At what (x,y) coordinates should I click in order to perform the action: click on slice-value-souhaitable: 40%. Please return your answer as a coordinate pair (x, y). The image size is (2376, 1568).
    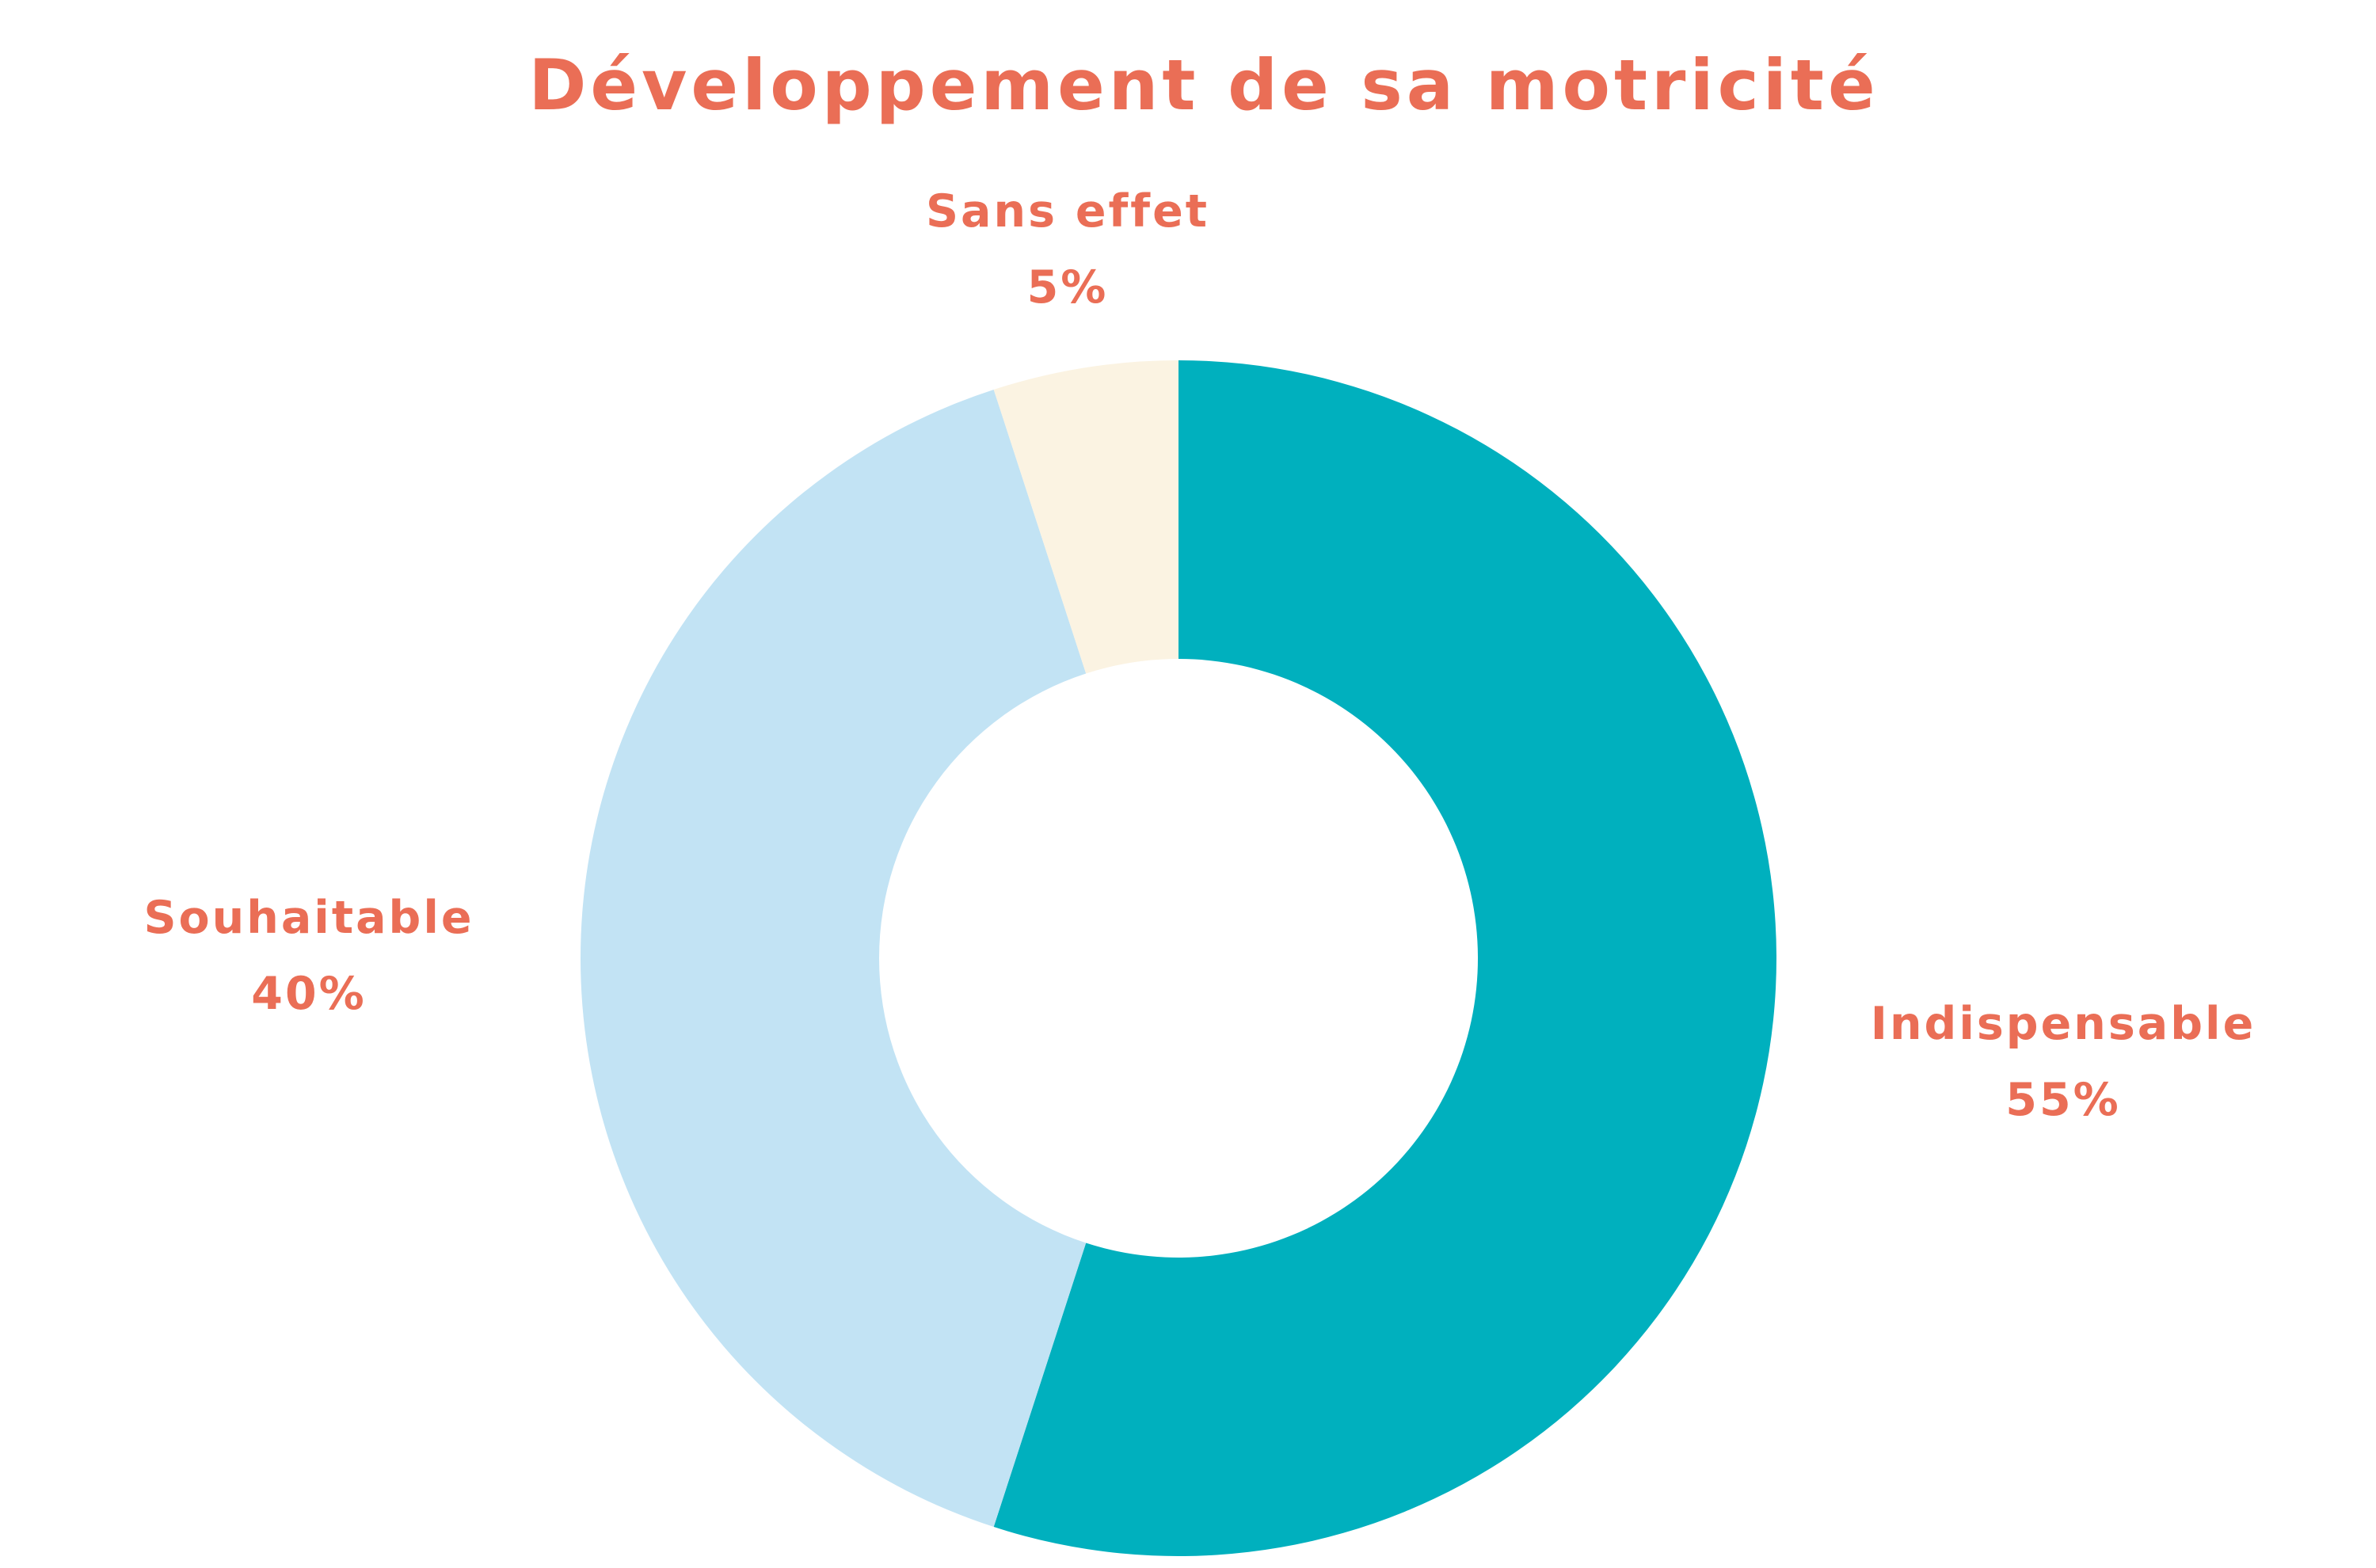
    Looking at the image, I should click on (308, 994).